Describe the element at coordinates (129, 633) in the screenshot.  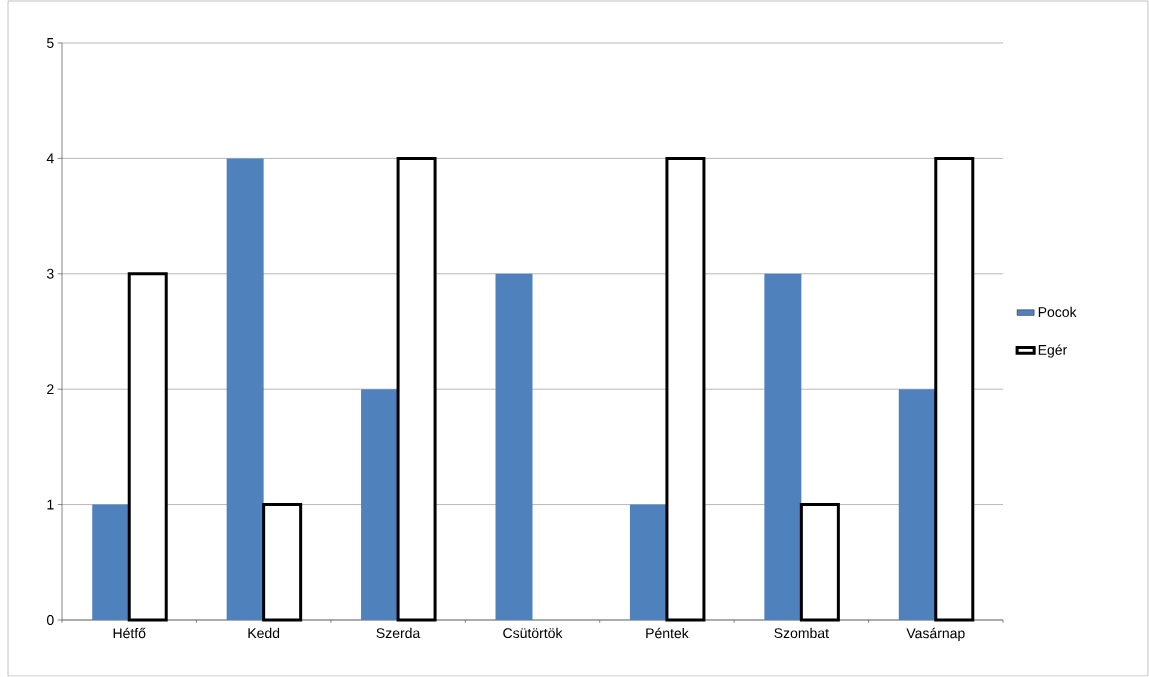
I see `x-tick-label: Hétfő` at that location.